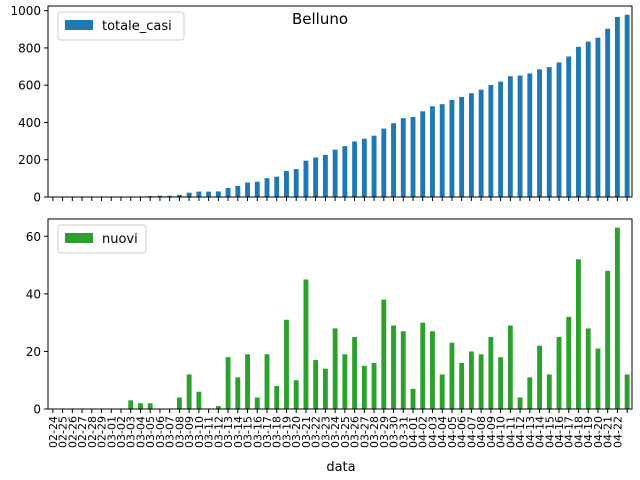  What do you see at coordinates (29, 160) in the screenshot?
I see `y-tick-label: 200` at bounding box center [29, 160].